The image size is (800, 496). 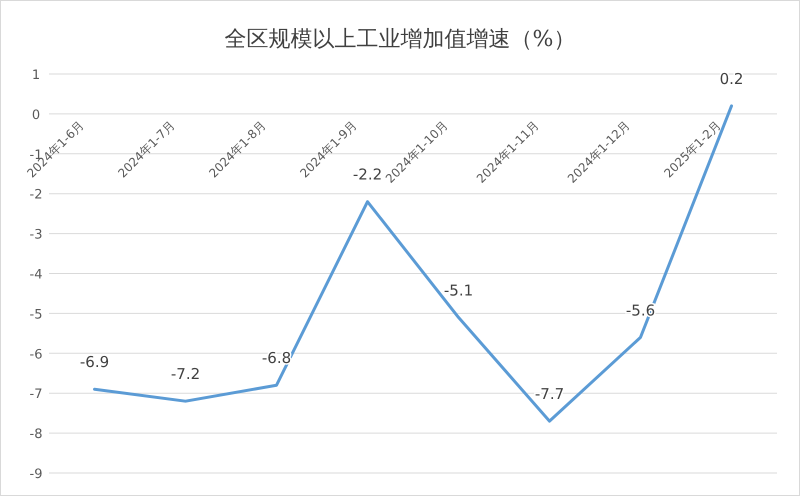 What do you see at coordinates (36, 394) in the screenshot?
I see `y-tick-label: -7` at bounding box center [36, 394].